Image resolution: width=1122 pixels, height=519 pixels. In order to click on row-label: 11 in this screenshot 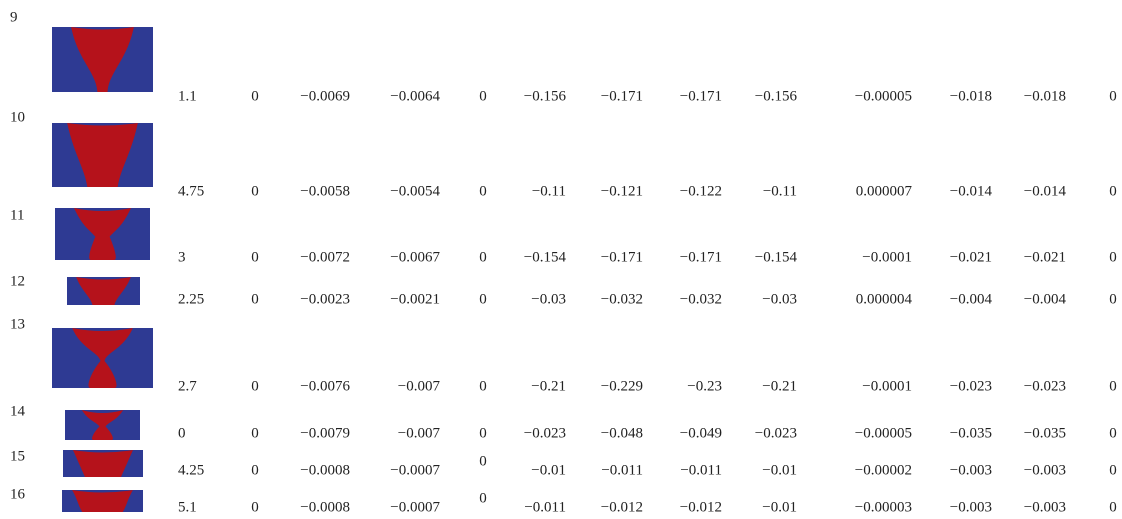, I will do `click(17, 215)`.